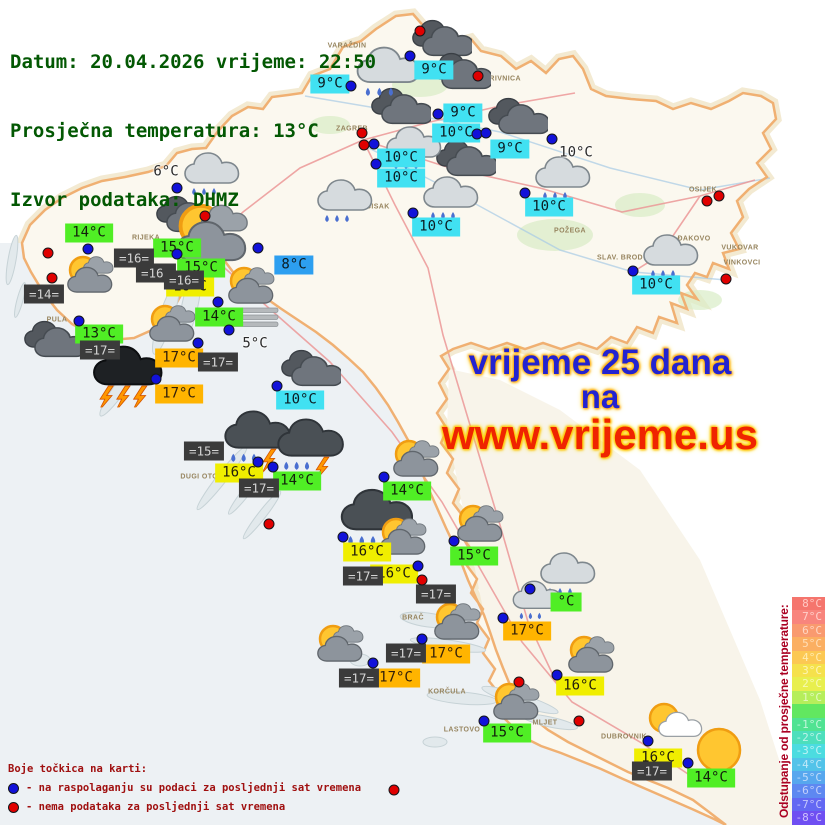 The height and width of the screenshot is (825, 825). What do you see at coordinates (620, 258) in the screenshot?
I see `map-city-label: SLAV. BROD` at bounding box center [620, 258].